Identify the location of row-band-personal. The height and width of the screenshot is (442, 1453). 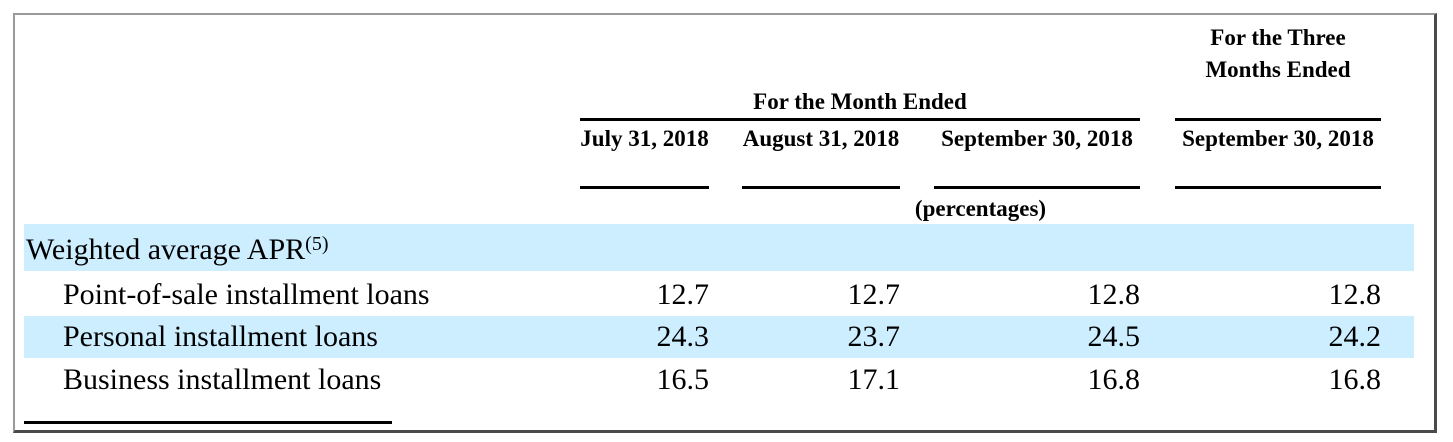
(719, 337).